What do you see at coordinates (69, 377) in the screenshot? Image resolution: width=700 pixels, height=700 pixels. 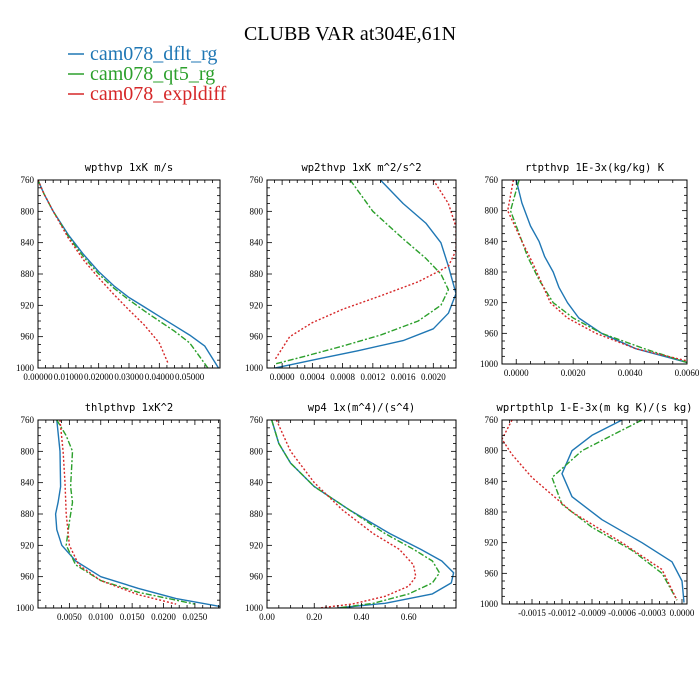 I see `x-tick-label: 0.01000` at bounding box center [69, 377].